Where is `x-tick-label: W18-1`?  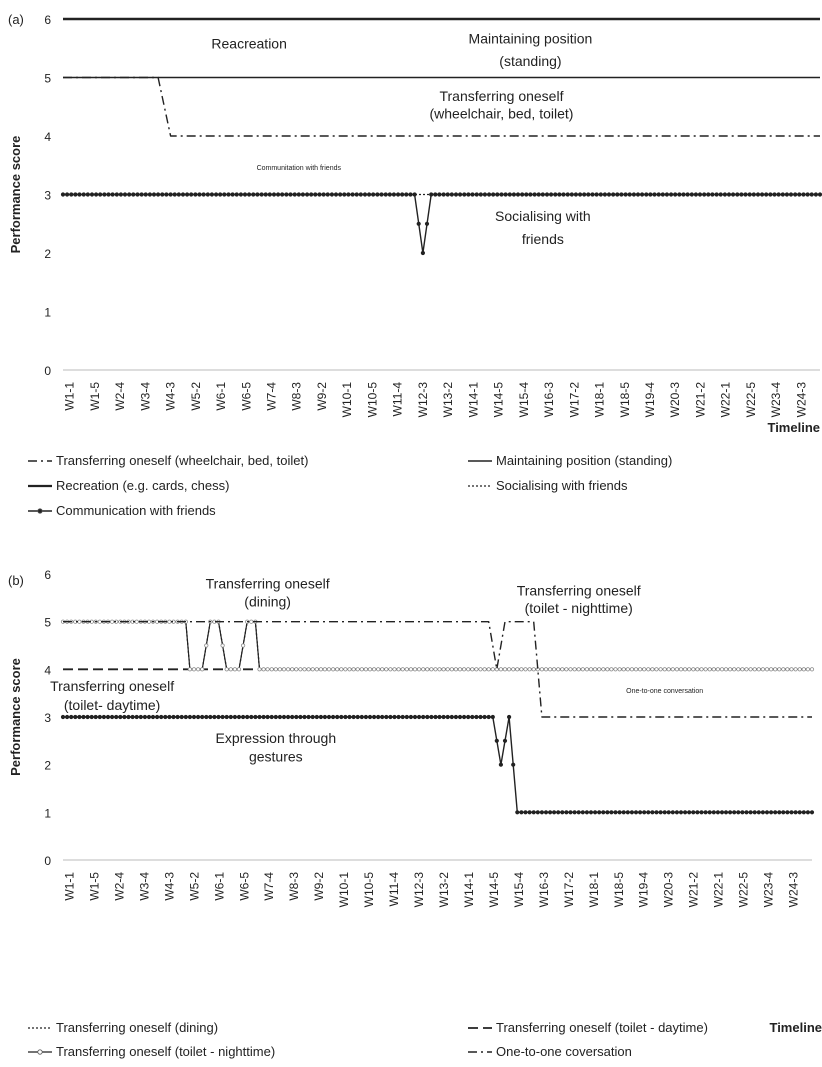
x-tick-label: W18-1 is located at coordinates (594, 890).